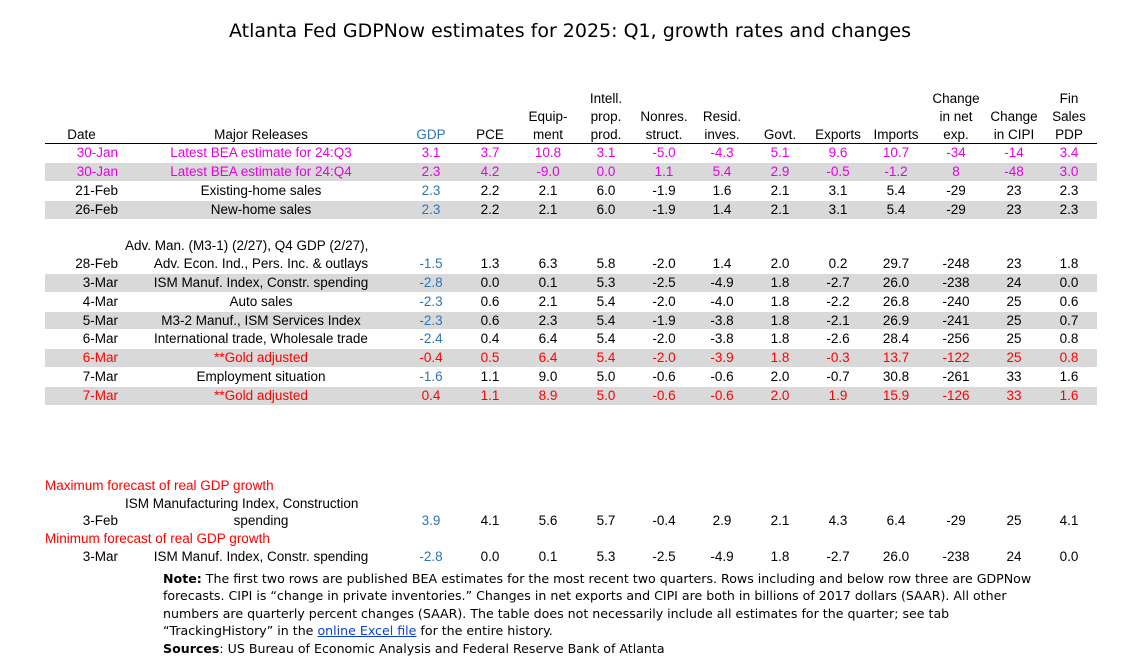  What do you see at coordinates (571, 486) in the screenshot?
I see `max-forecast-label-row: Maximum forecast of real GDP growth` at bounding box center [571, 486].